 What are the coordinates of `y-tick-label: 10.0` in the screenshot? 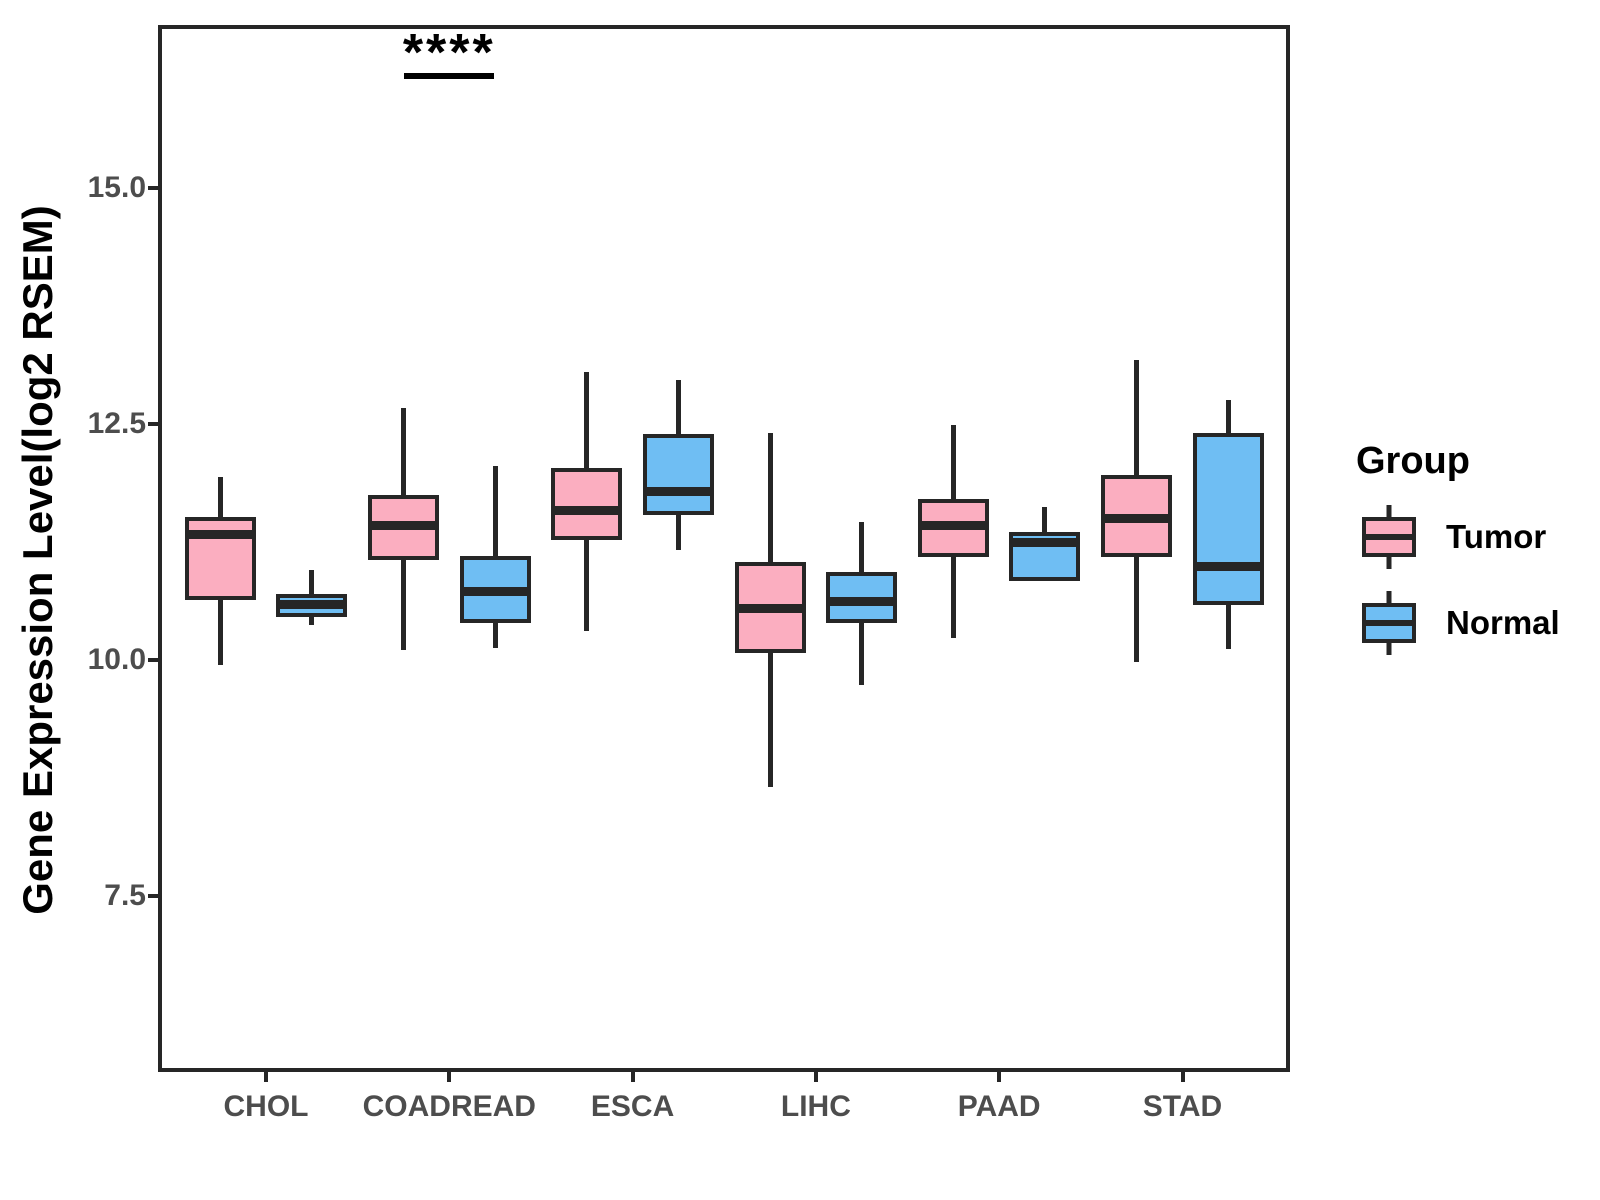 It's located at (116, 659).